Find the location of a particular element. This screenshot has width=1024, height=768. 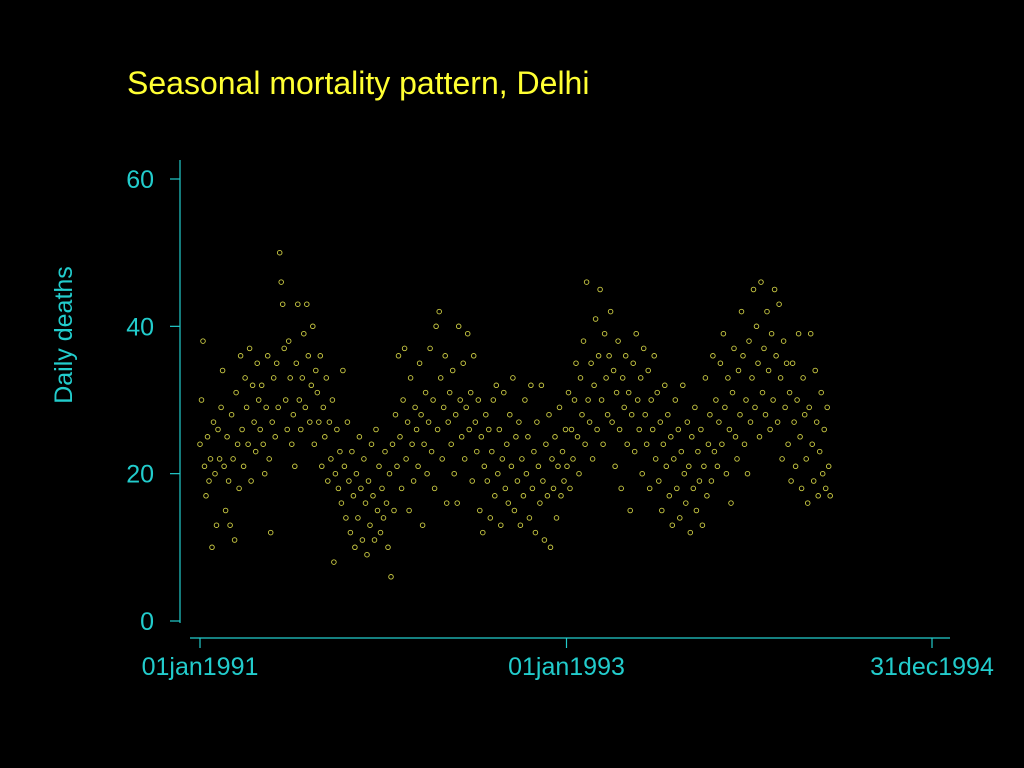

y-tick-label: 60 is located at coordinates (140, 180).